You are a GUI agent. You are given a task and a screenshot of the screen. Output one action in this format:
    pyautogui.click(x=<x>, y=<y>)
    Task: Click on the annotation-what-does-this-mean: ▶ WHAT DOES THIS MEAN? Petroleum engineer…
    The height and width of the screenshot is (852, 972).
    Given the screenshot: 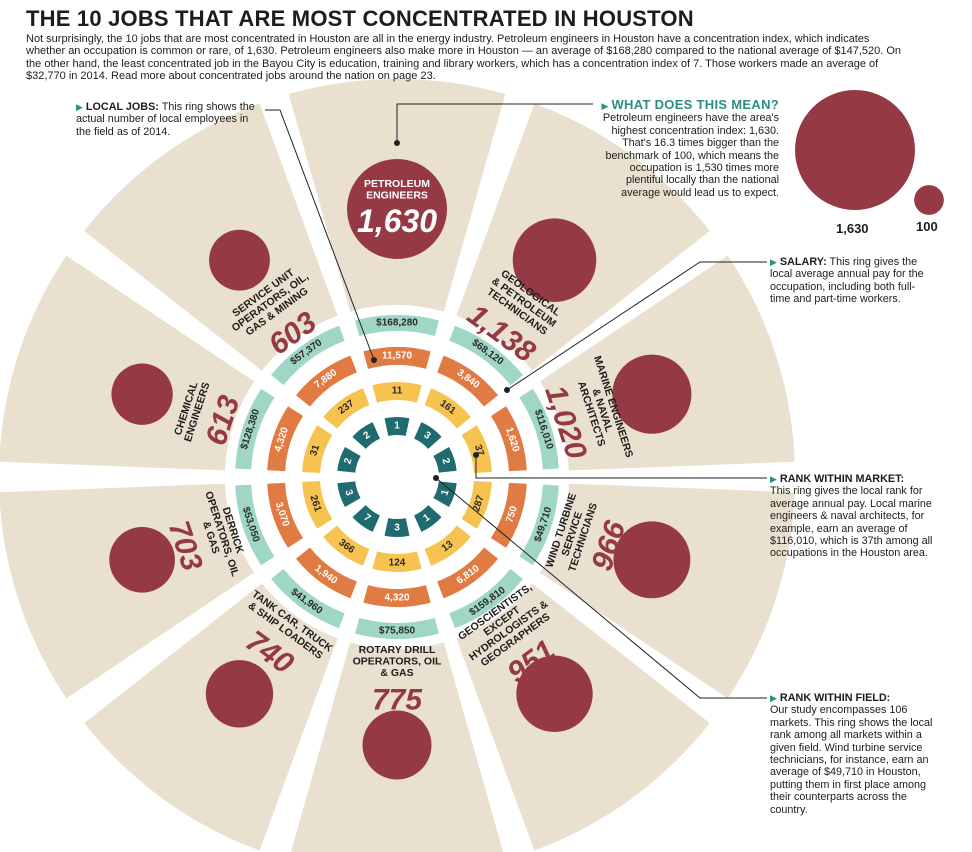 What is the action you would take?
    pyautogui.click(x=687, y=148)
    